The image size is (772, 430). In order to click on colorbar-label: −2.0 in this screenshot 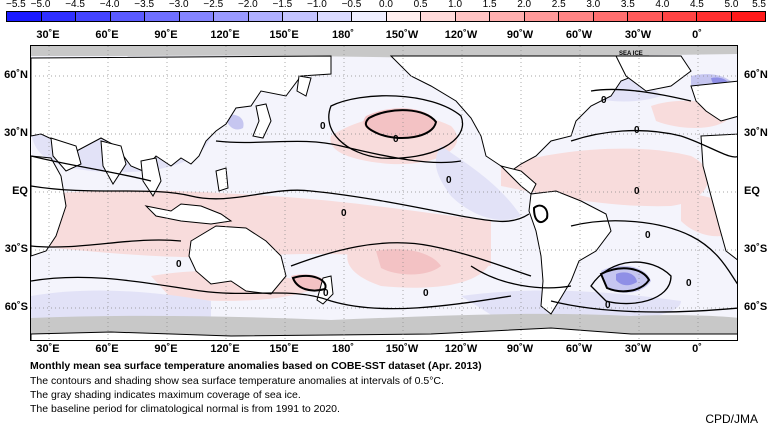, I will do `click(247, 5)`.